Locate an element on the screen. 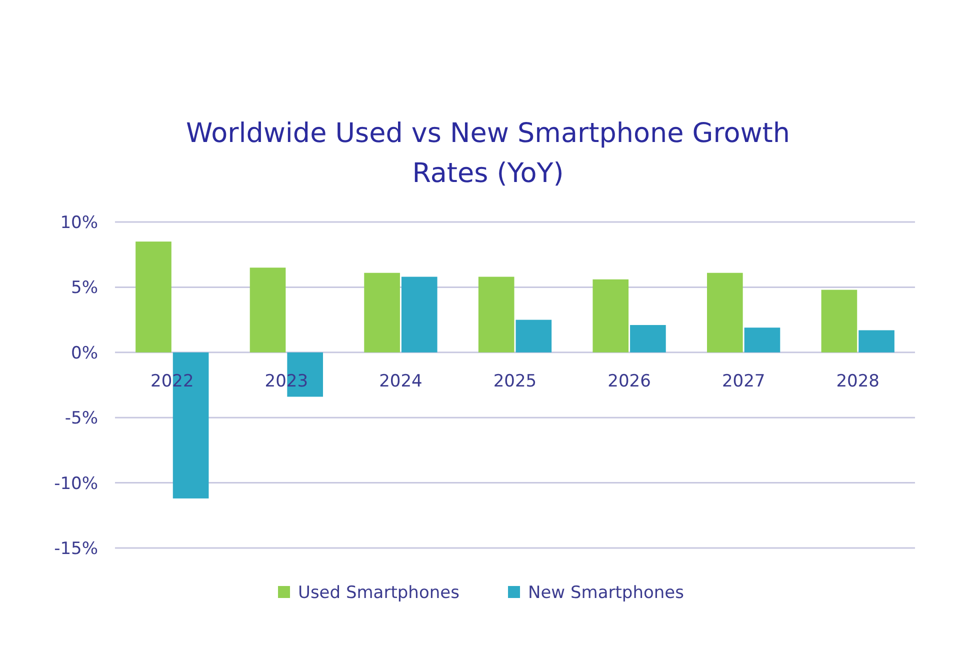 Image resolution: width=958 pixels, height=668 pixels. x-tick-label: 2028 is located at coordinates (858, 381).